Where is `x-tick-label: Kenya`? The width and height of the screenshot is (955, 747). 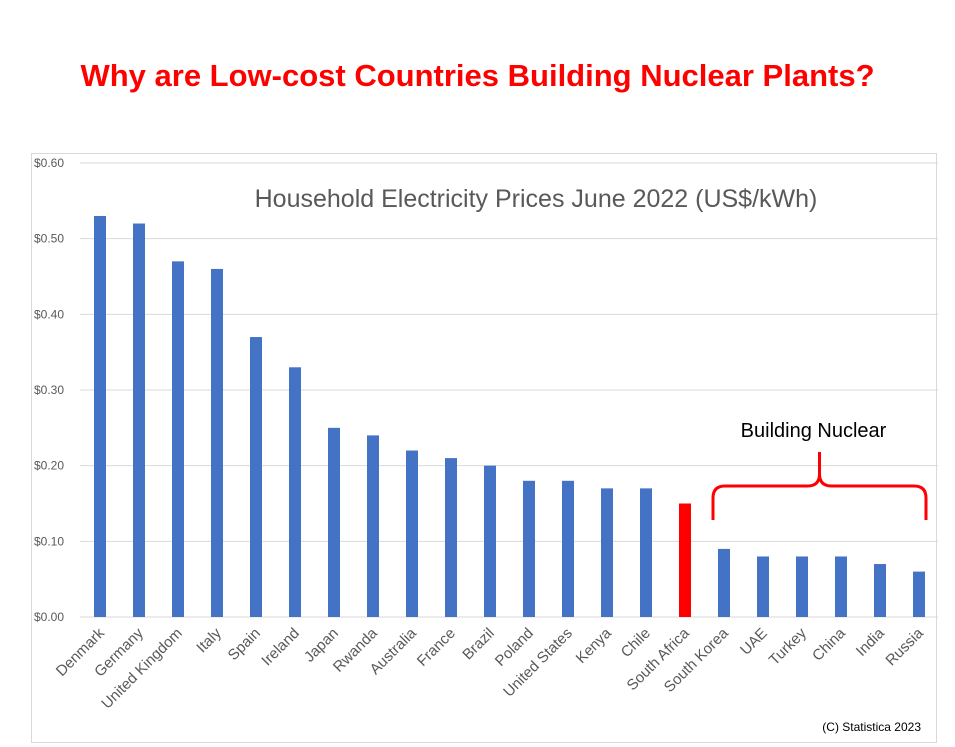
x-tick-label: Kenya is located at coordinates (594, 645).